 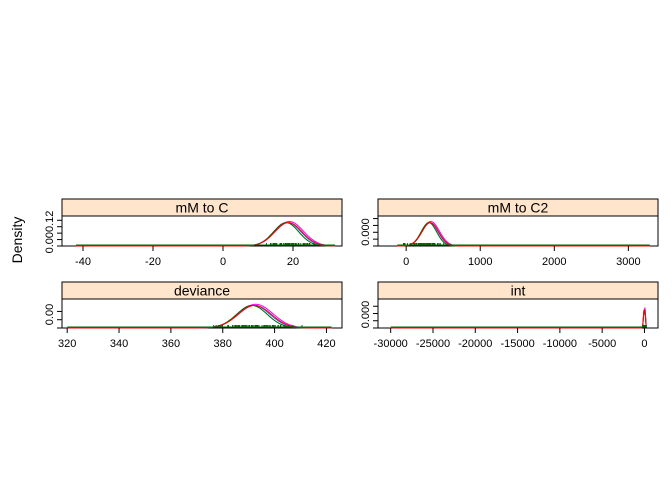 What do you see at coordinates (50, 314) in the screenshot?
I see `y-tick-label-deviance: 0.00` at bounding box center [50, 314].